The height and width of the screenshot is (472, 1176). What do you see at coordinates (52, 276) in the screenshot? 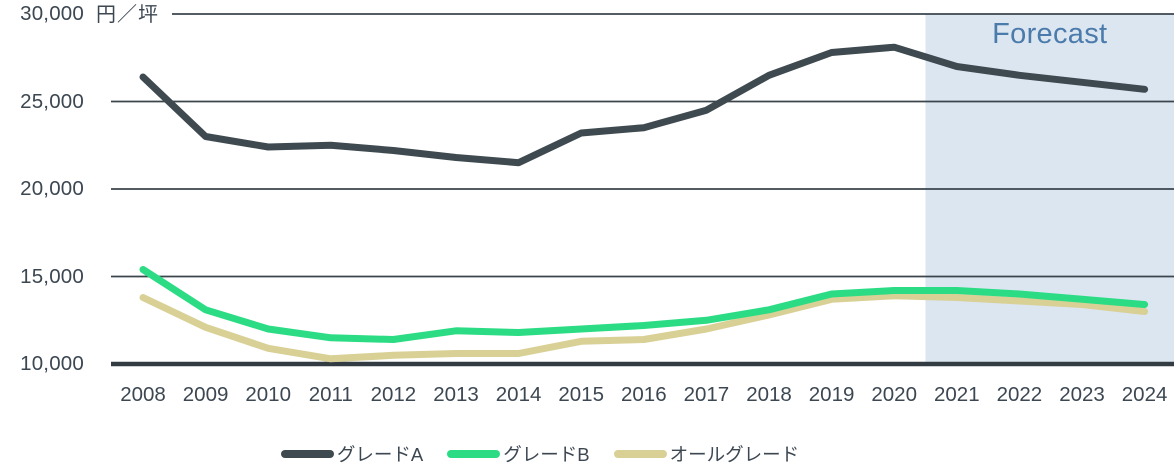
I see `y-axis-tick-label: 15,000` at bounding box center [52, 276].